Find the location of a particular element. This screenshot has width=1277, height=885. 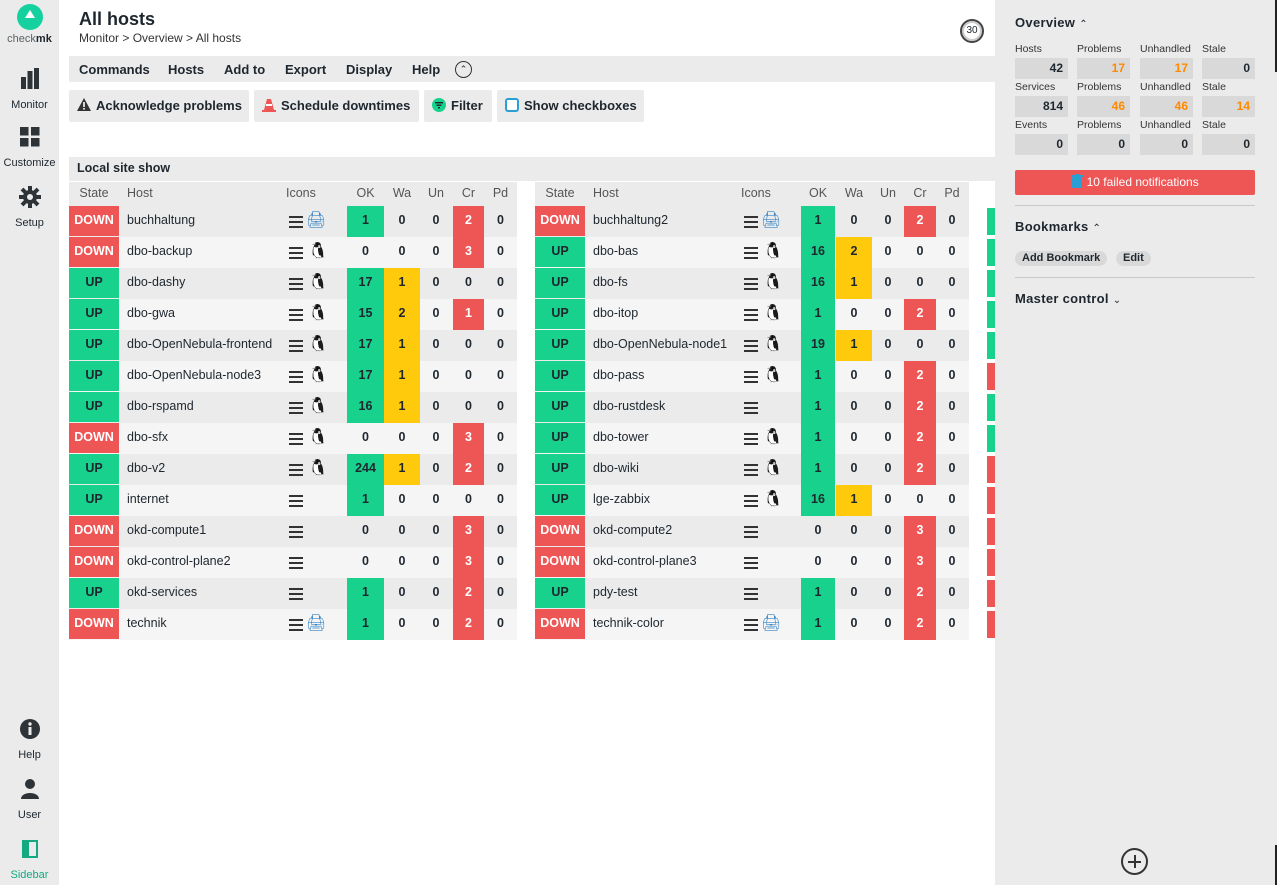

host-name-link: dbo-rspamd is located at coordinates (160, 406).